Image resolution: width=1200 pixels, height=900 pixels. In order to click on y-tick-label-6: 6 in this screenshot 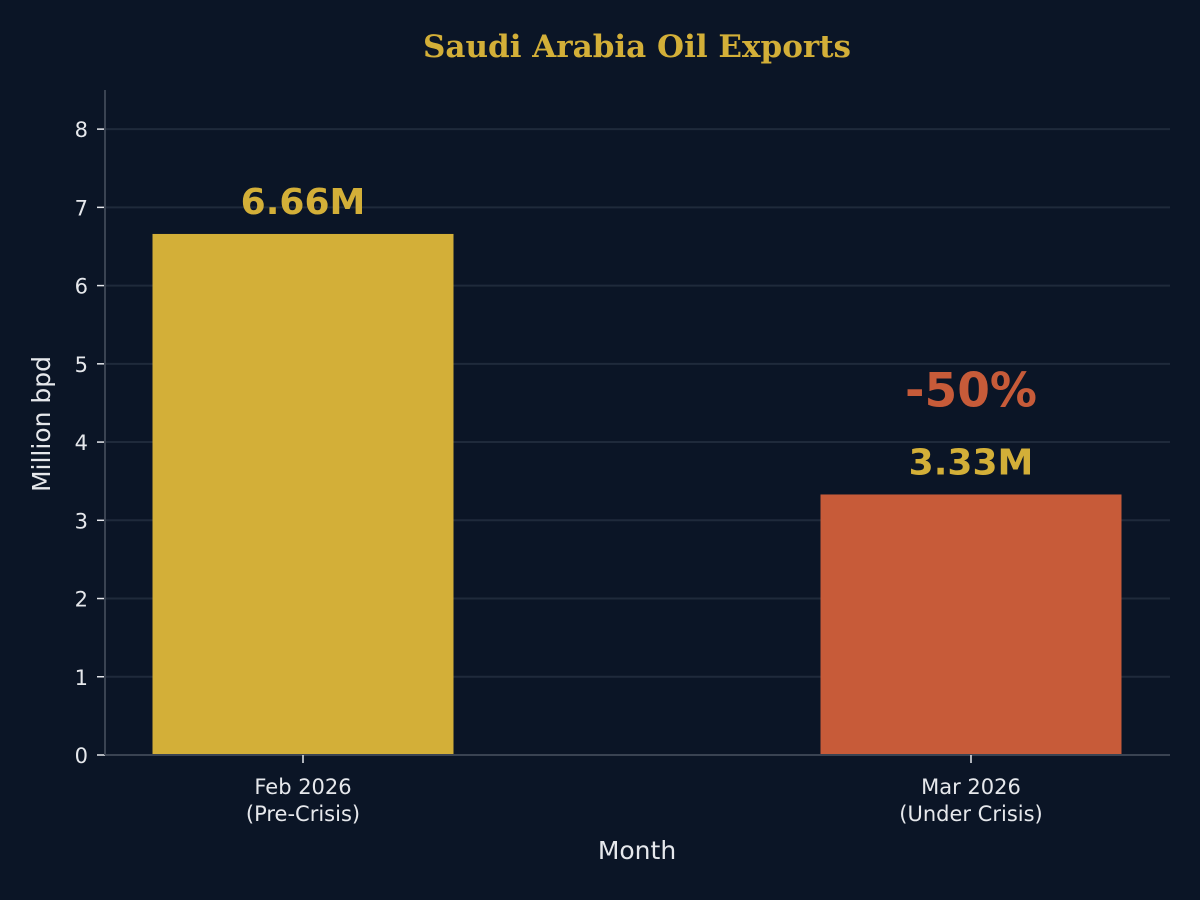, I will do `click(81, 287)`.